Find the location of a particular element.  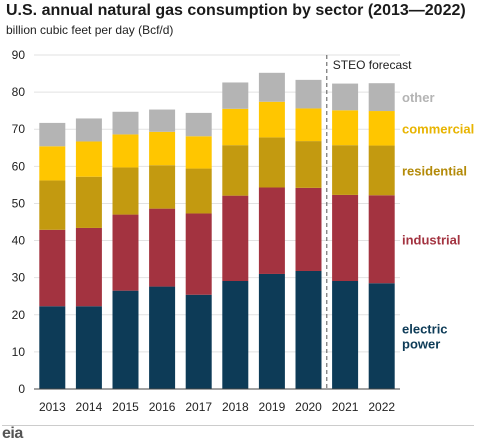

legend-label-commercial: commercial is located at coordinates (438, 128).